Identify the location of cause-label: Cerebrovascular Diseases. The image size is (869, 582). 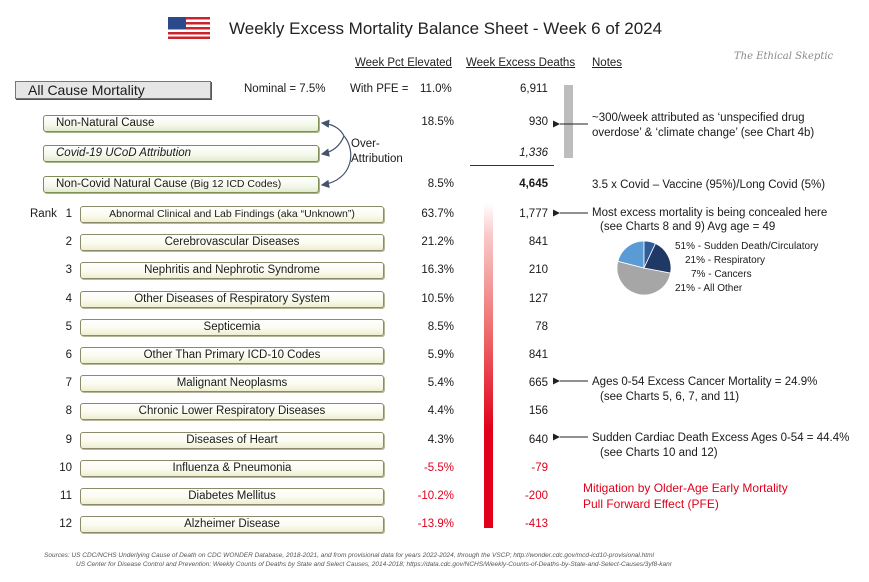
(232, 242).